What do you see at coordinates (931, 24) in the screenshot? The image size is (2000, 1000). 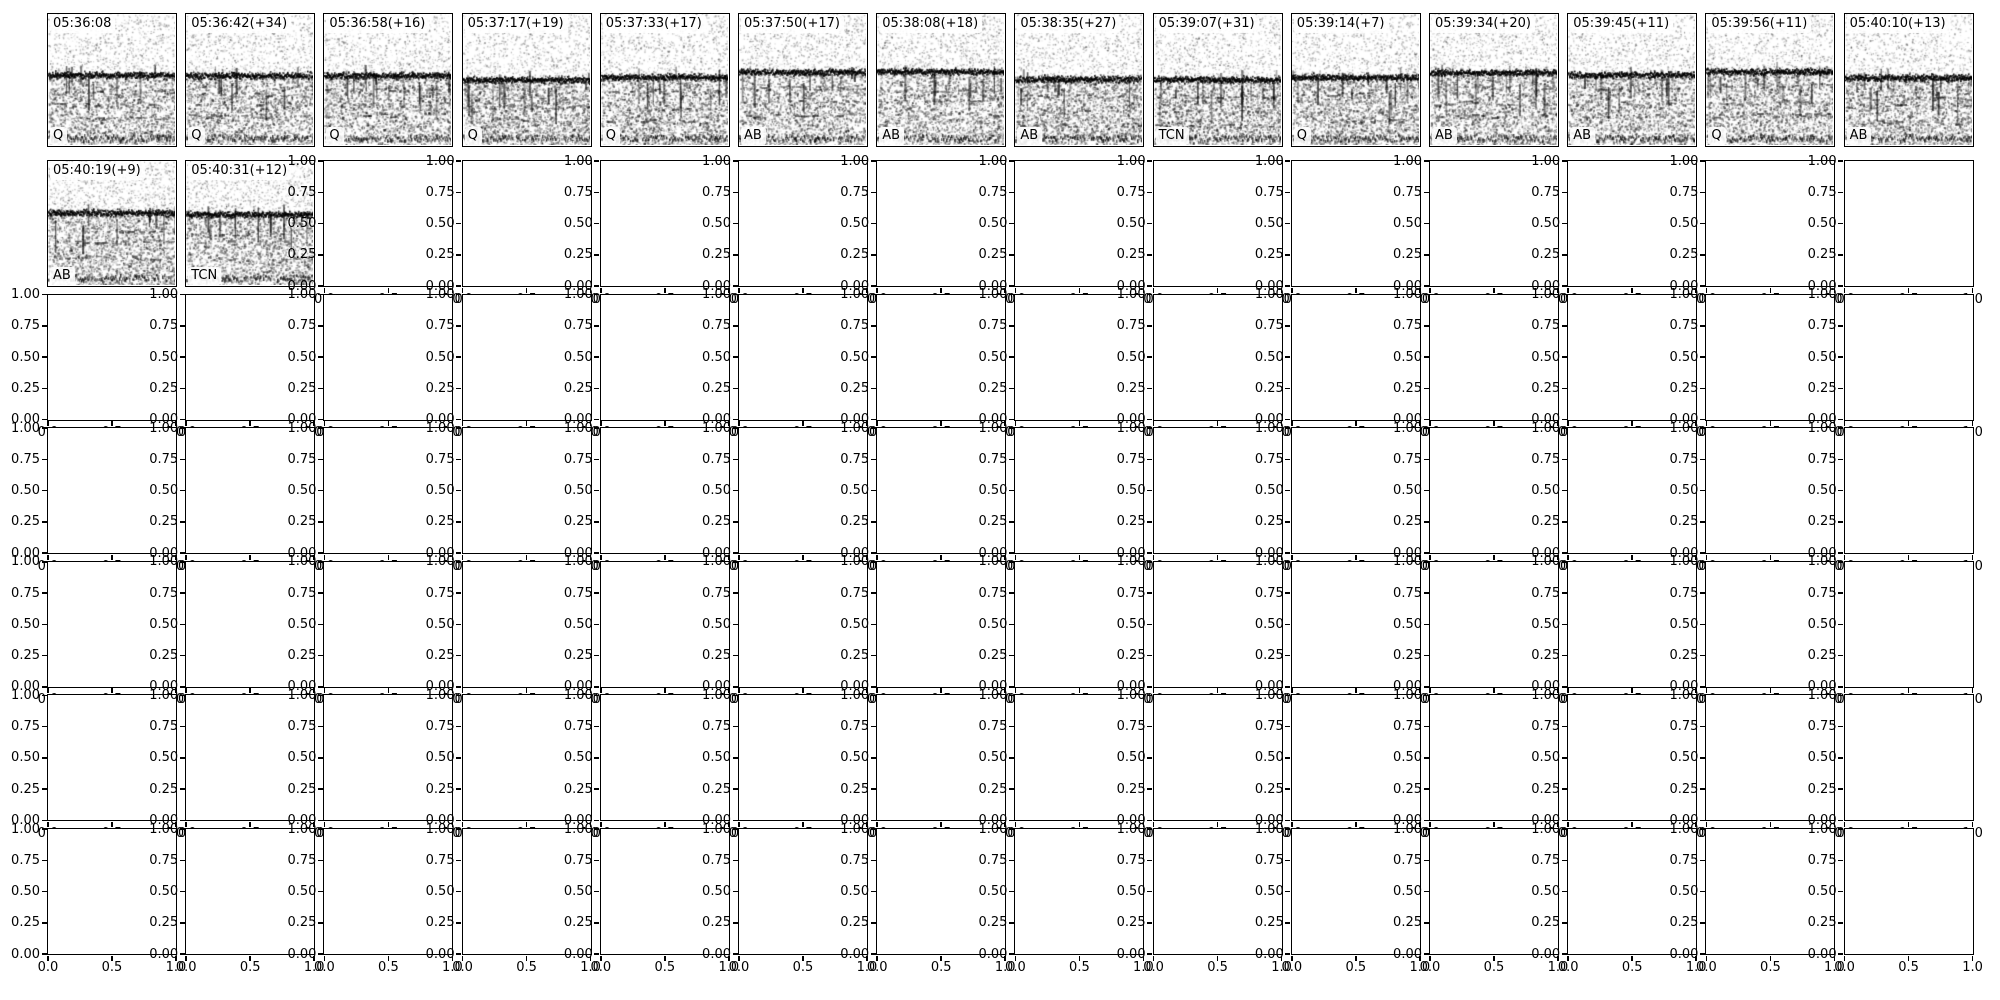 I see `timestamp-label: 05:38:08(+18)` at bounding box center [931, 24].